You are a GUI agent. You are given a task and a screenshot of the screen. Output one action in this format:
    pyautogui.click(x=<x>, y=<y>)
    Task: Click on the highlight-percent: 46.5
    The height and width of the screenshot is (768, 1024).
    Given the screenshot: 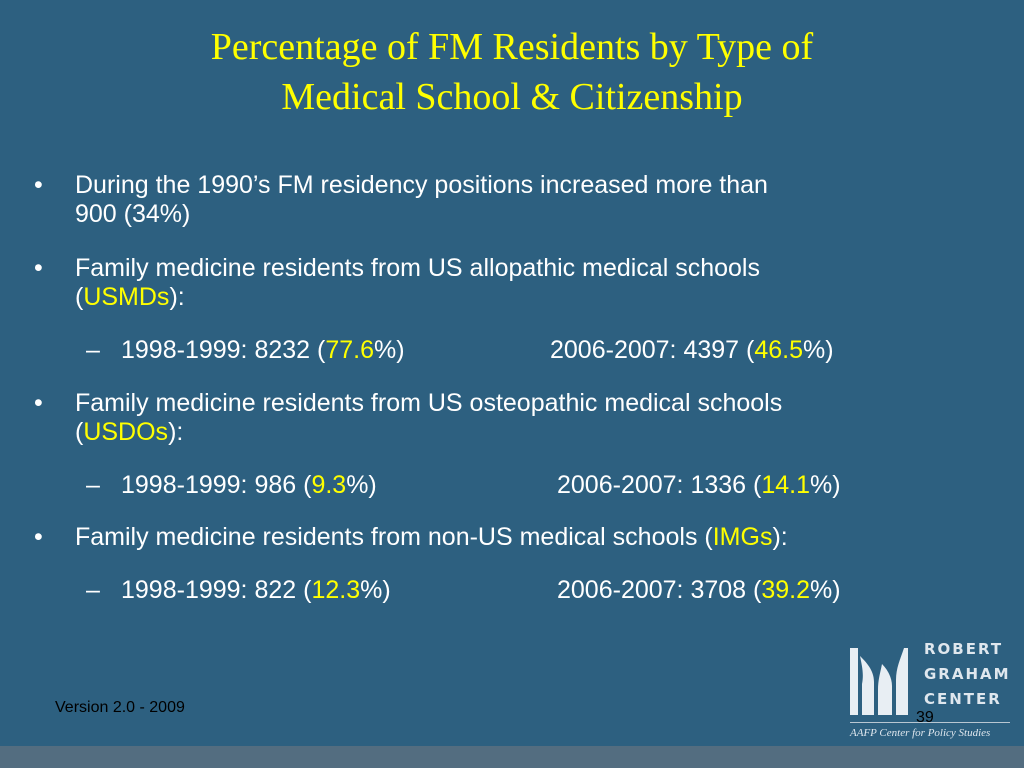 What is the action you would take?
    pyautogui.click(x=779, y=350)
    